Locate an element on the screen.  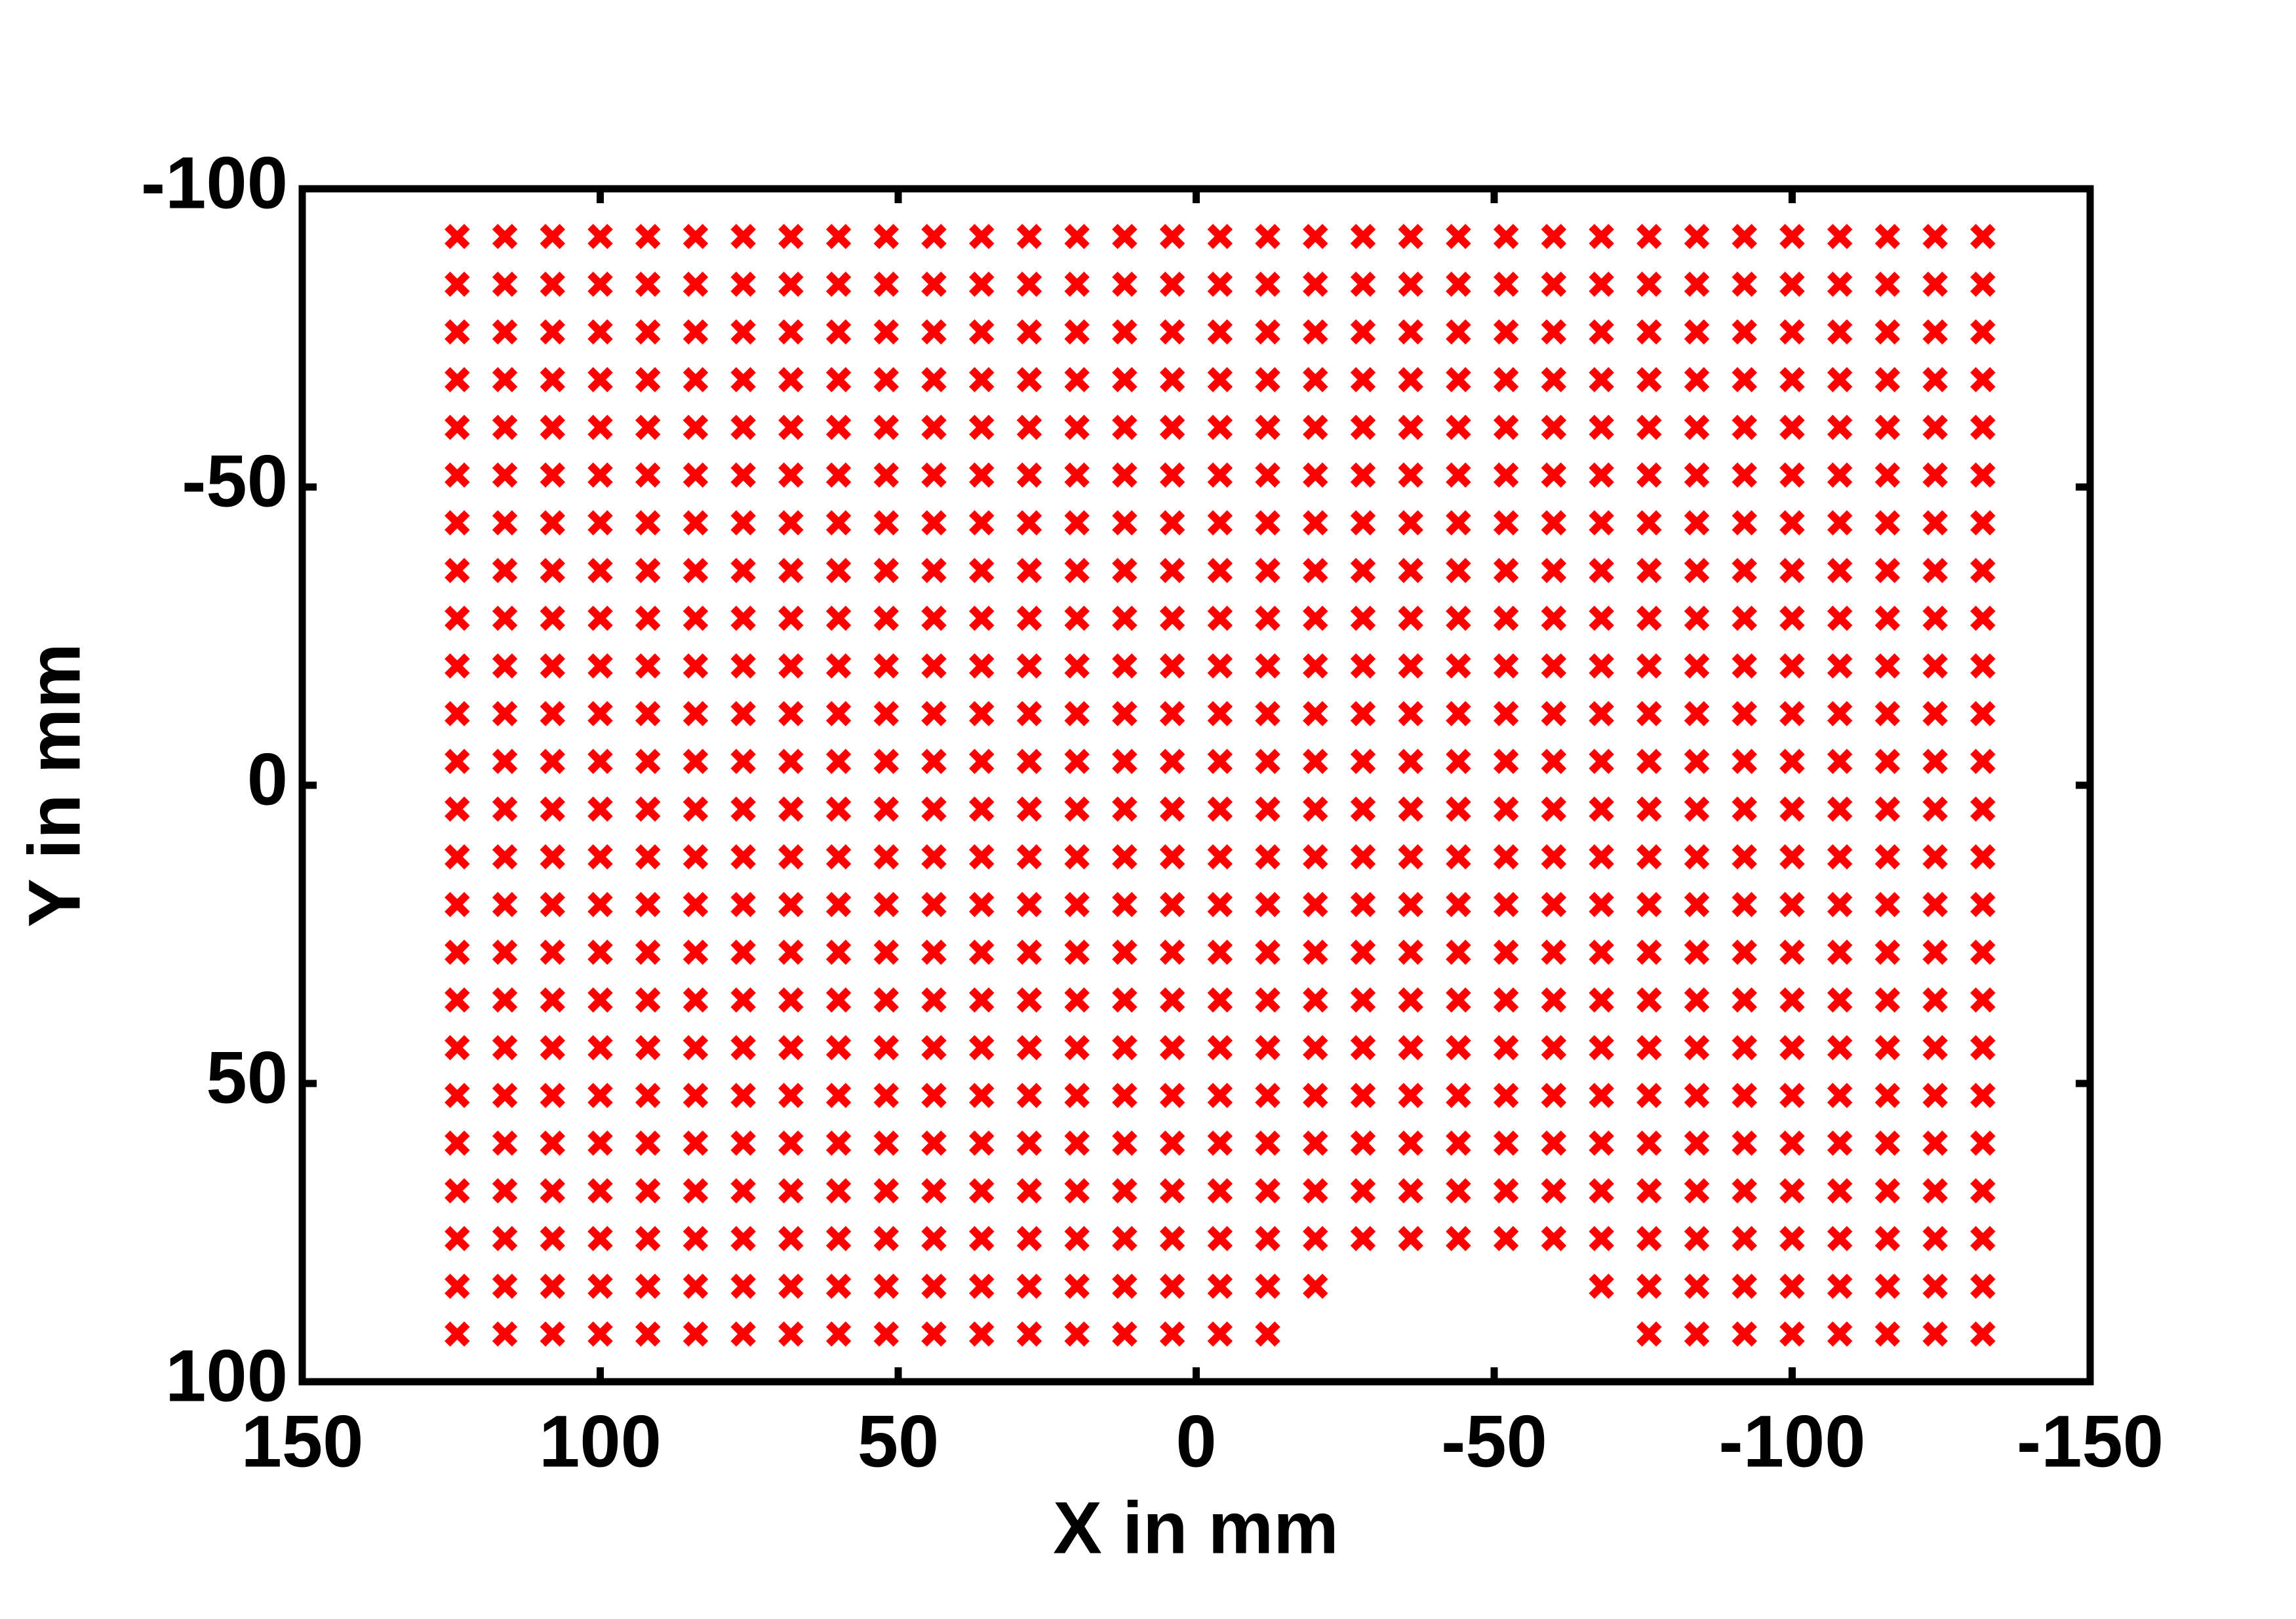
y-tick-label: 0 is located at coordinates (267, 780).